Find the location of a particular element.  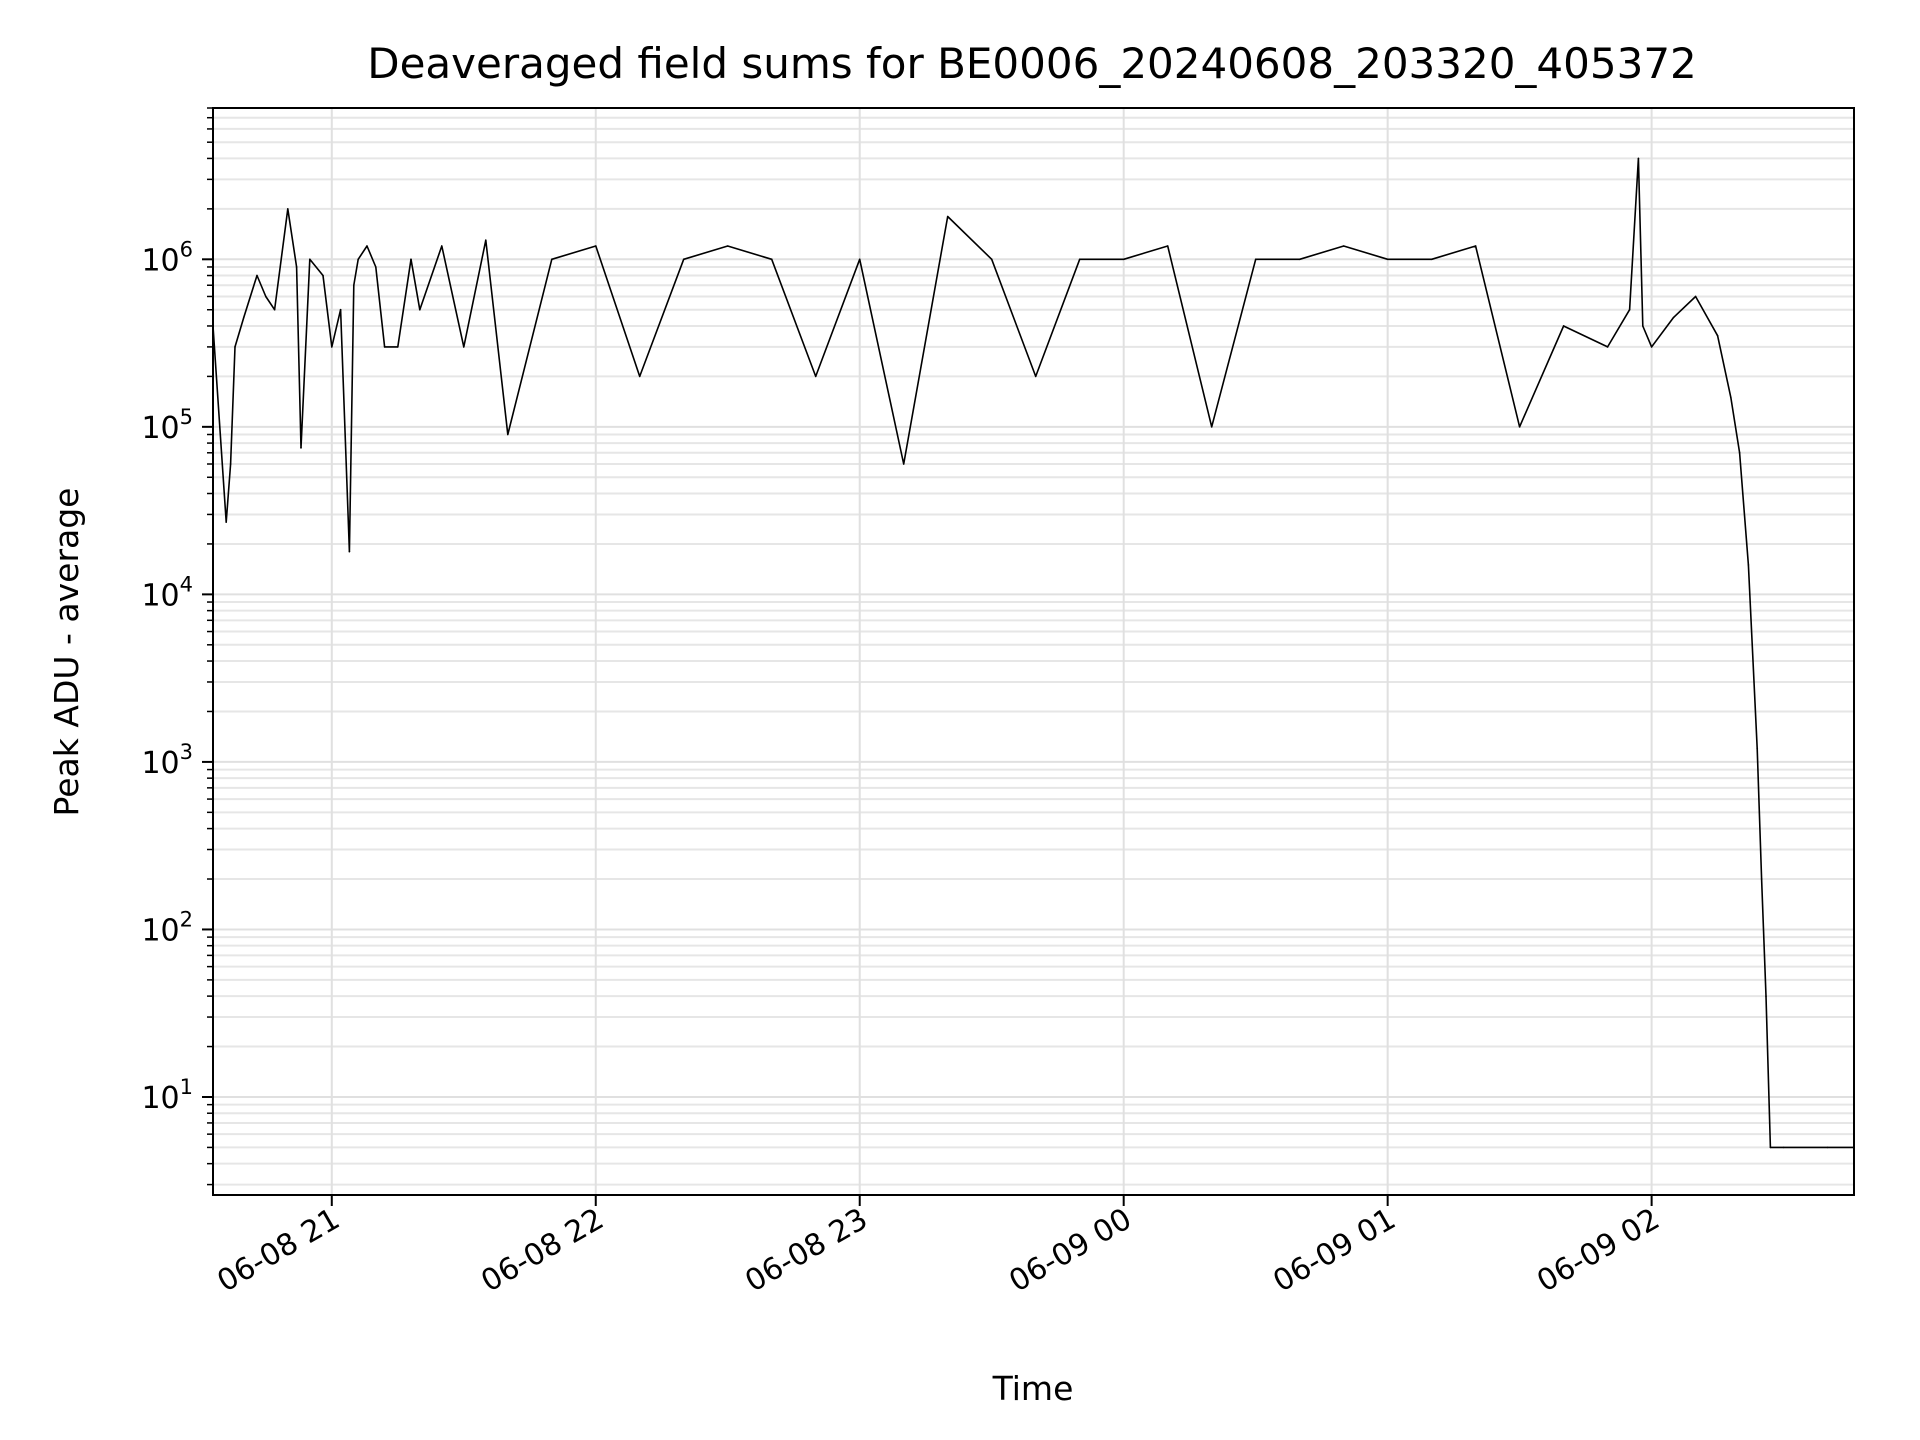

y-tick-label: 10⁶ is located at coordinates (167, 257).